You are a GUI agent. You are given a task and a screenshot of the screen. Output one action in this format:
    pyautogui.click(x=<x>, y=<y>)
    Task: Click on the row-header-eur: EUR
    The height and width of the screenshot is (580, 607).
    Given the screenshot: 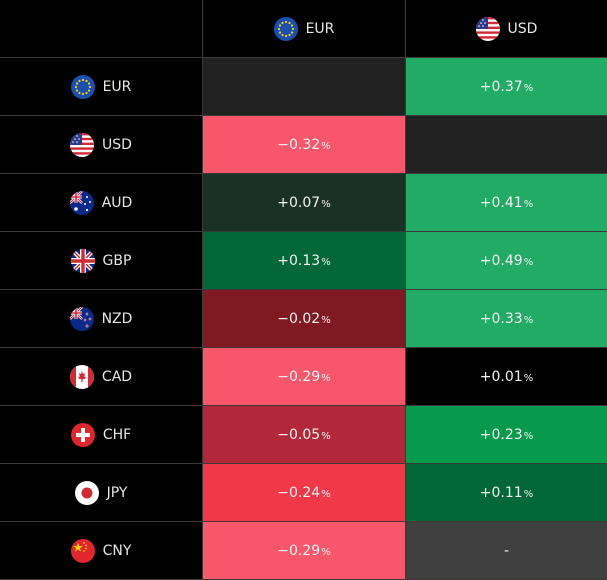 What is the action you would take?
    pyautogui.click(x=101, y=87)
    